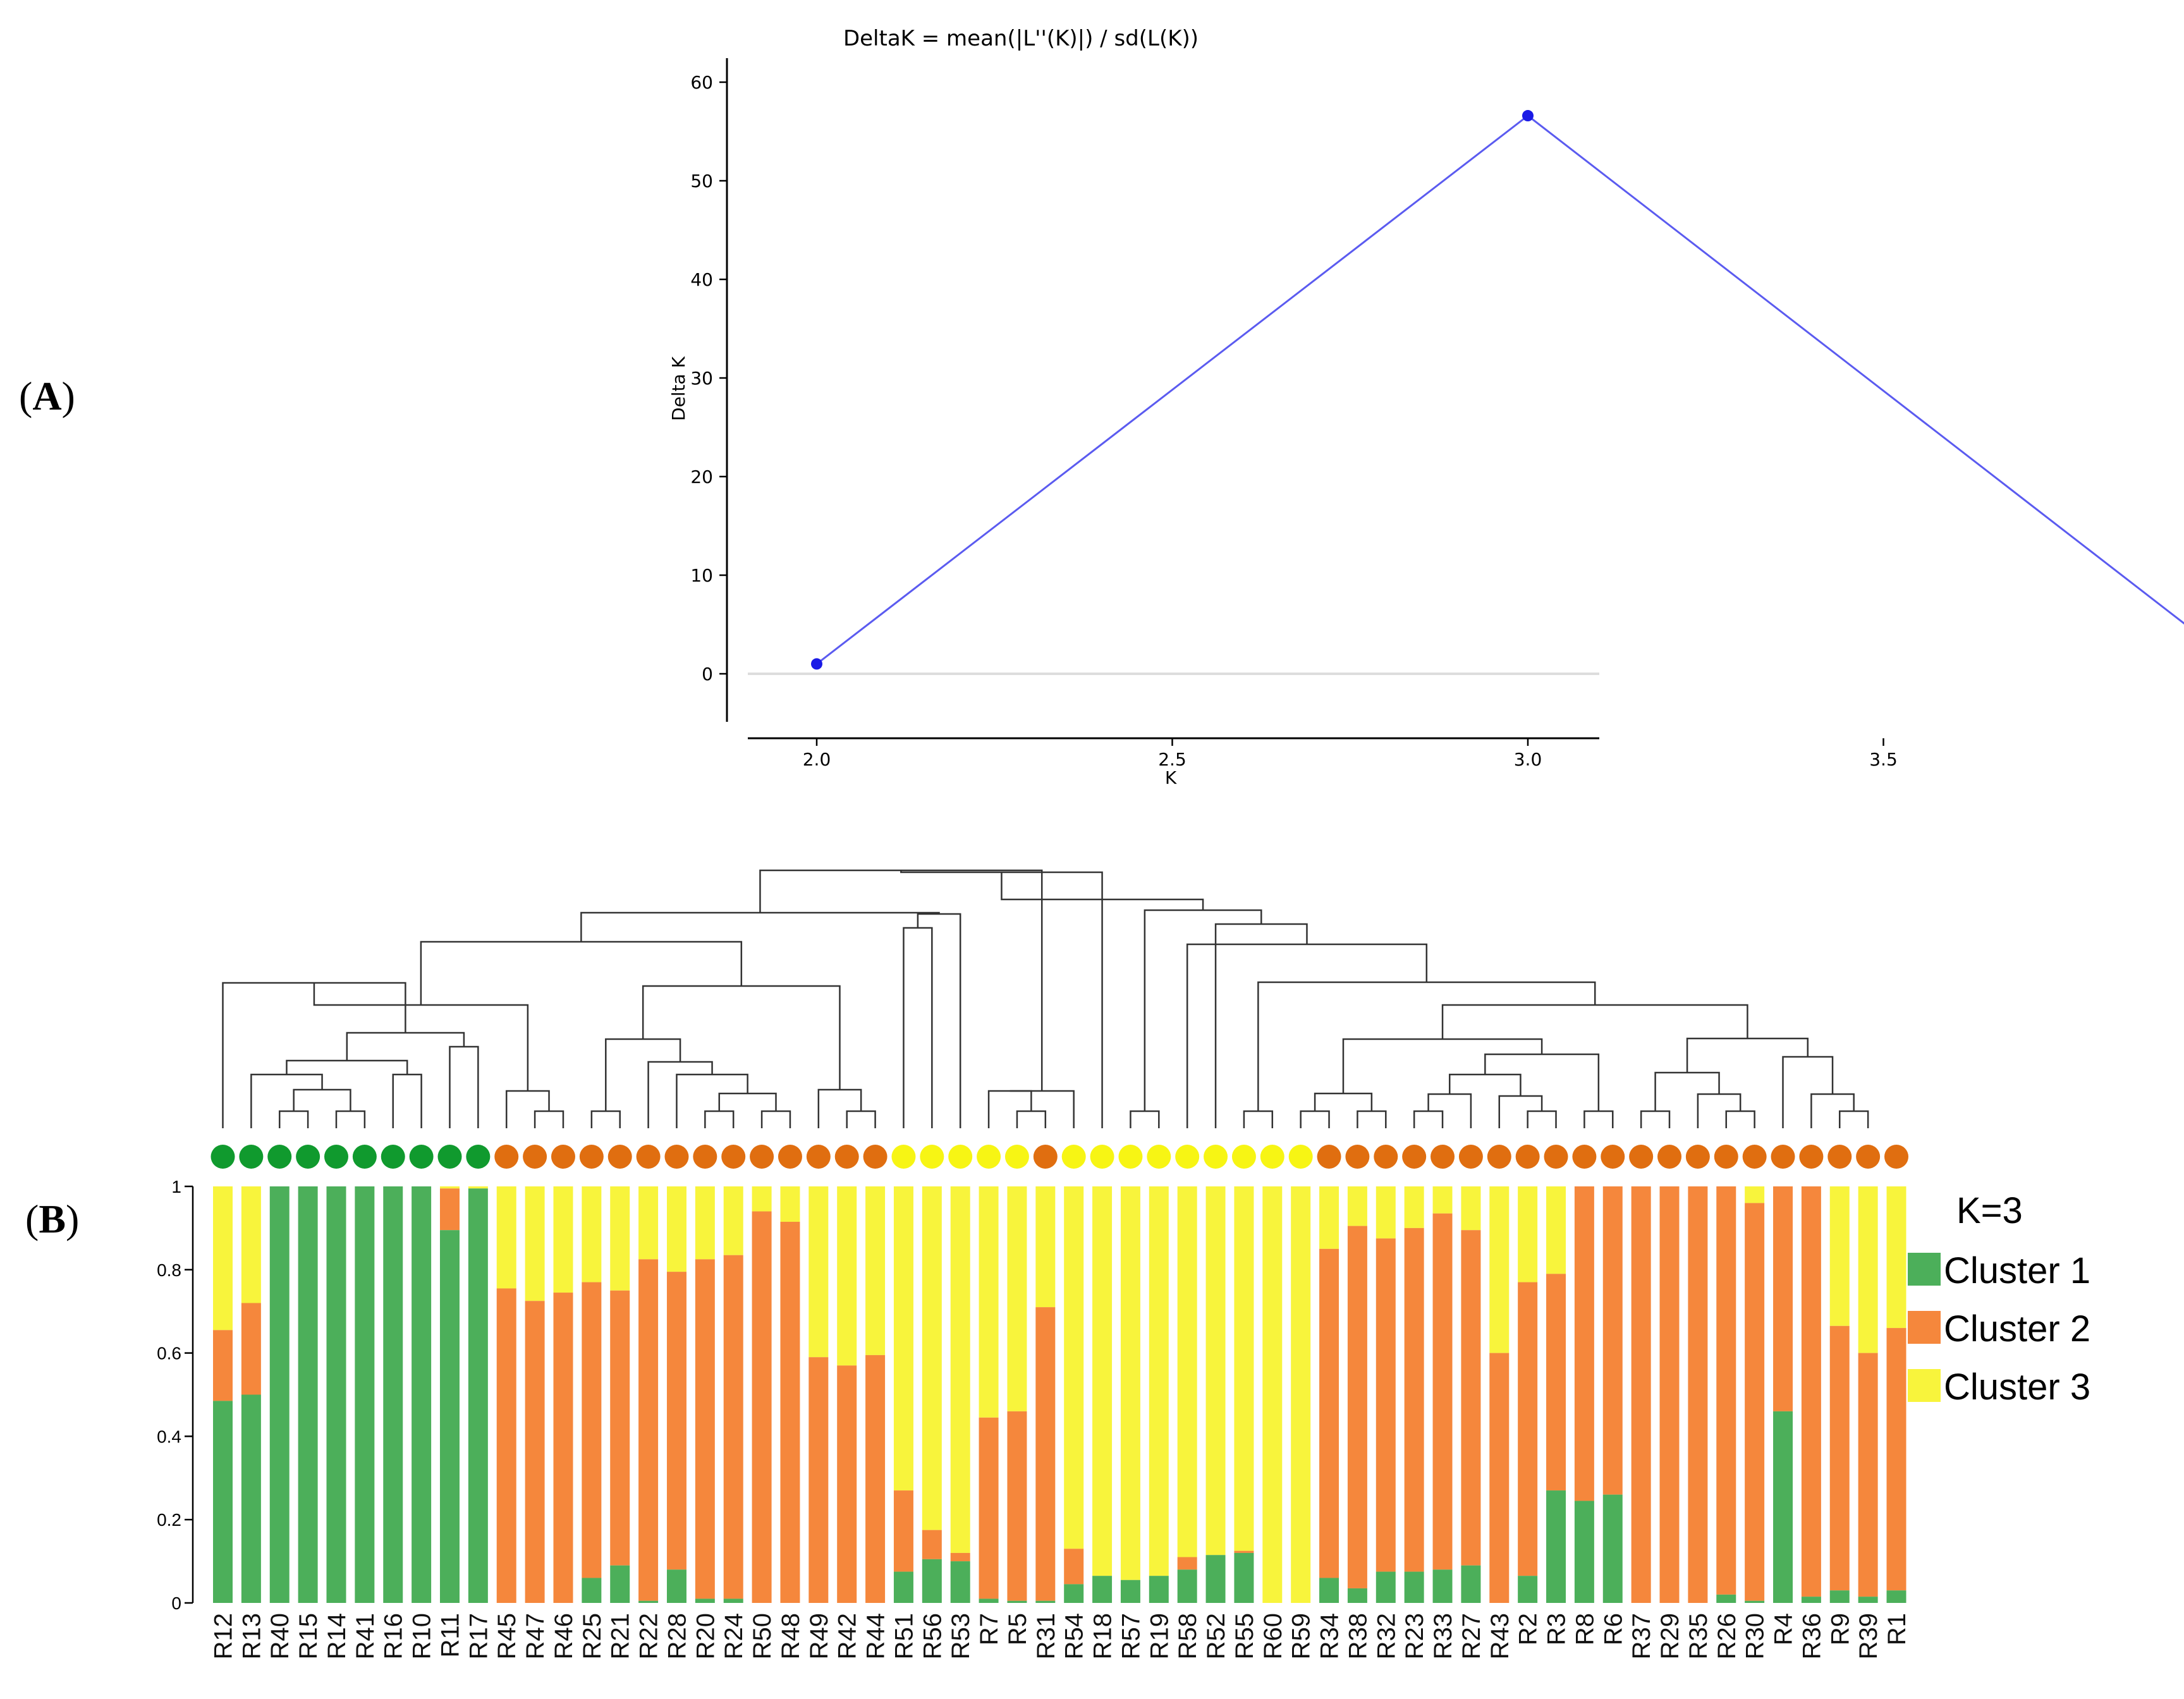  What do you see at coordinates (52, 1219) in the screenshot?
I see `panel-label-b: (B)` at bounding box center [52, 1219].